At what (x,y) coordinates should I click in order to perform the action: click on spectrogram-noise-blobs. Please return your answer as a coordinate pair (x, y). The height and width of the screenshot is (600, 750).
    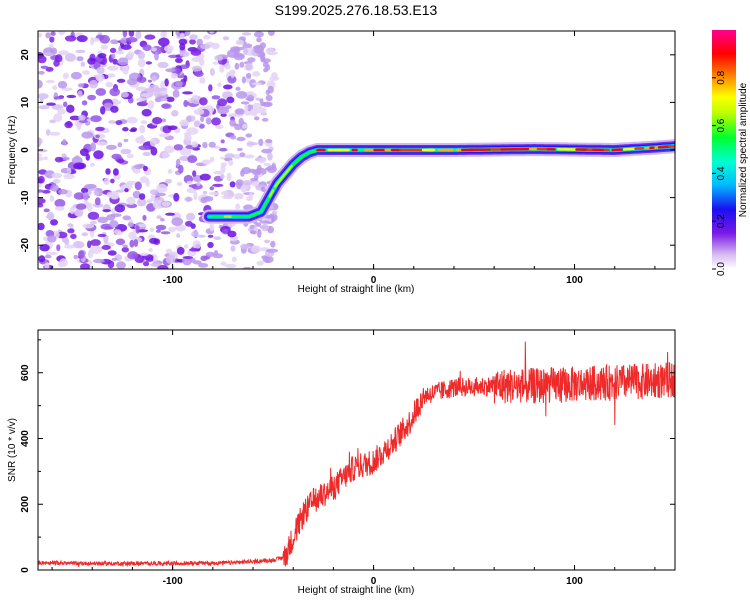
    Looking at the image, I should click on (159, 150).